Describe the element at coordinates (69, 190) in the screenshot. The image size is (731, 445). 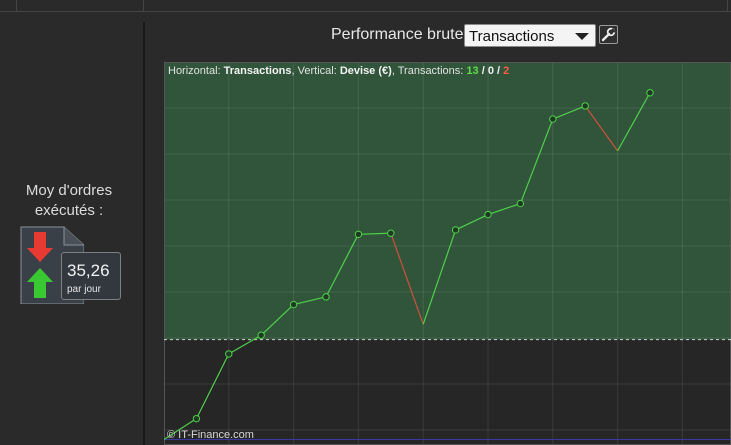
I see `avg-orders-title-line1: Moy d'ordres` at that location.